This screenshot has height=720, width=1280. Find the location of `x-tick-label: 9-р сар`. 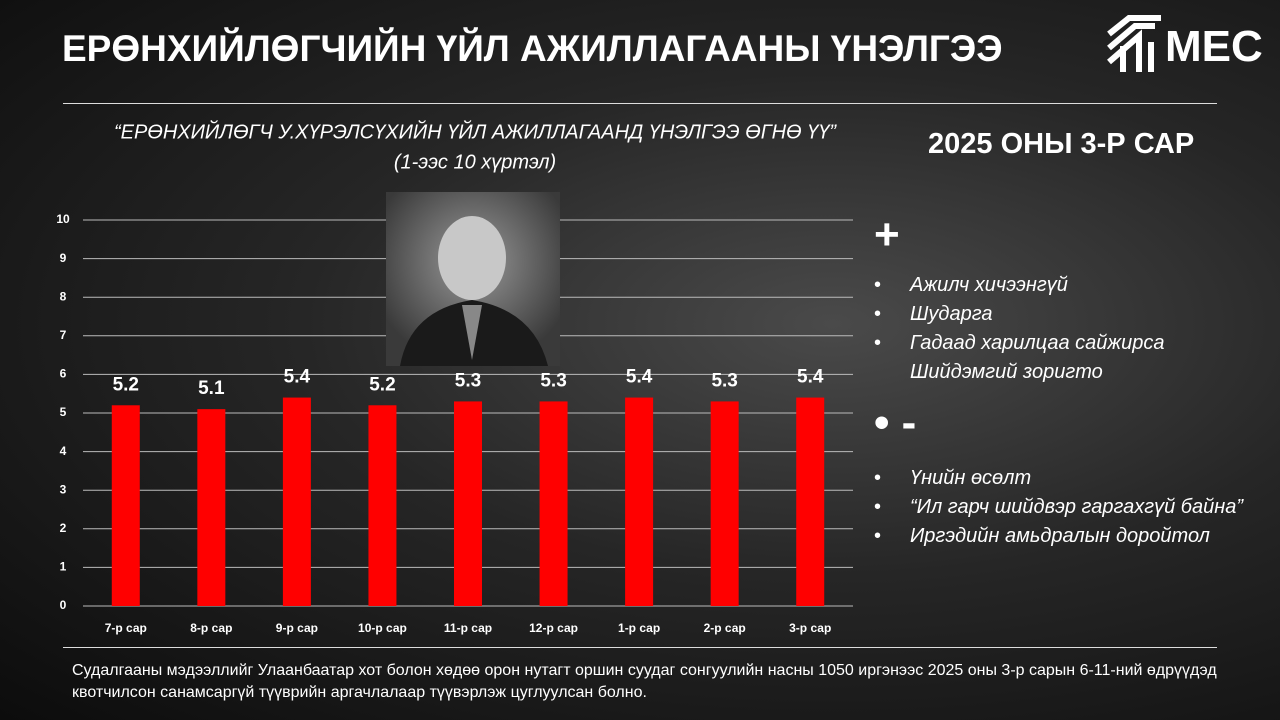

x-tick-label: 9-р сар is located at coordinates (297, 628).